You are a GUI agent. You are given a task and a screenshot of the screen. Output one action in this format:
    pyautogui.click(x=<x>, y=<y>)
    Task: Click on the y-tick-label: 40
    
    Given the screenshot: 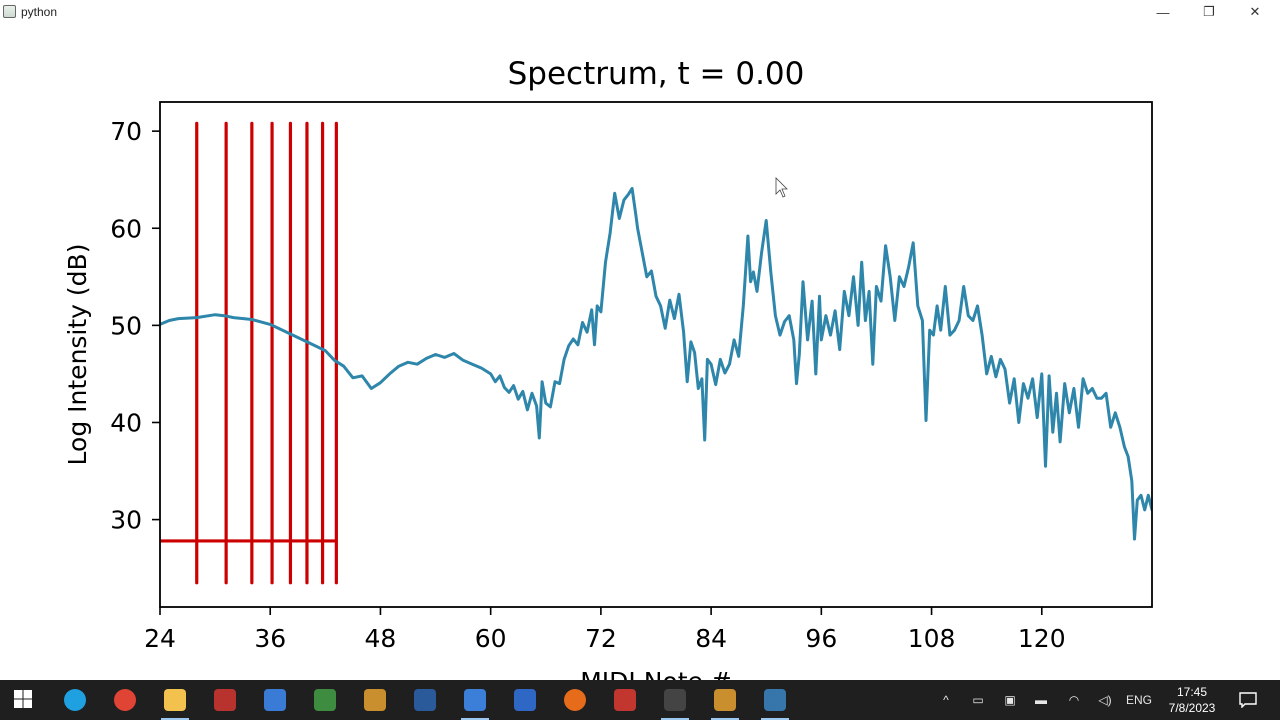 What is the action you would take?
    pyautogui.click(x=126, y=422)
    